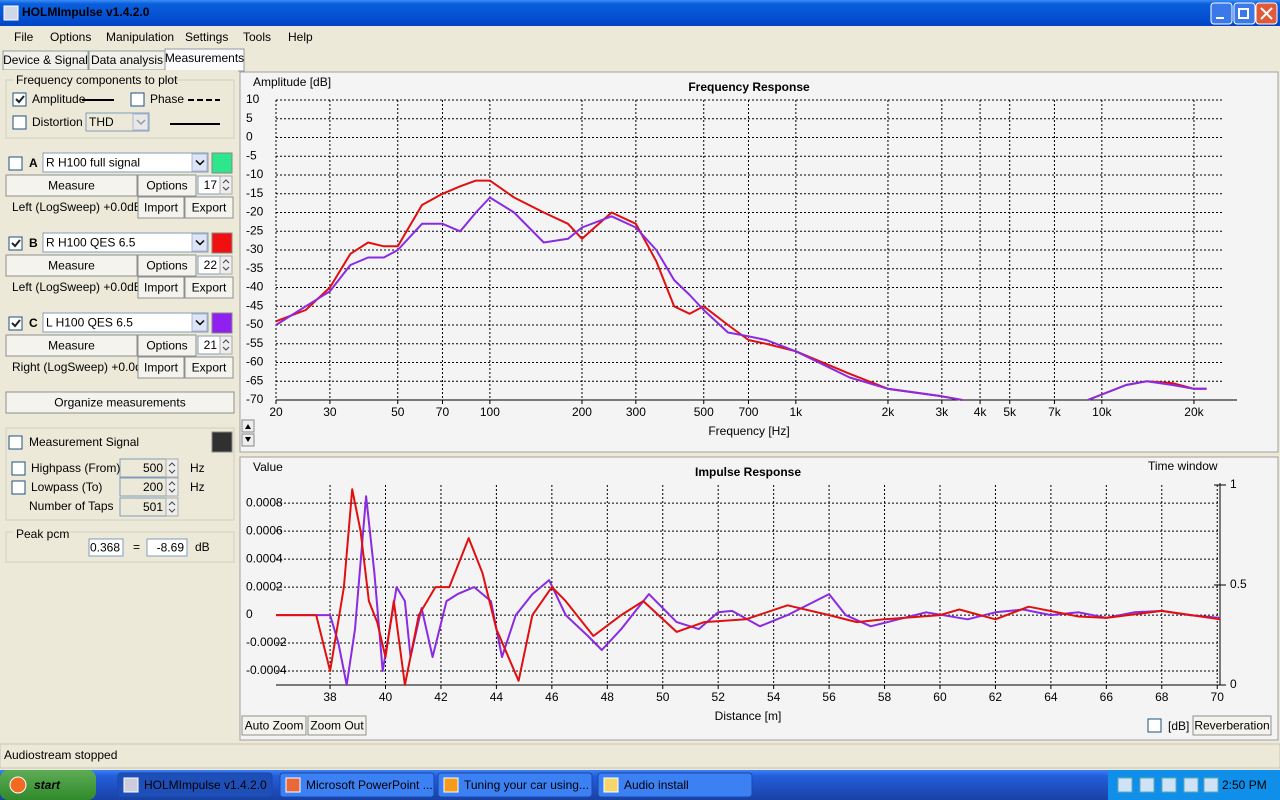  I want to click on button-label: Zoom Out, so click(337, 726).